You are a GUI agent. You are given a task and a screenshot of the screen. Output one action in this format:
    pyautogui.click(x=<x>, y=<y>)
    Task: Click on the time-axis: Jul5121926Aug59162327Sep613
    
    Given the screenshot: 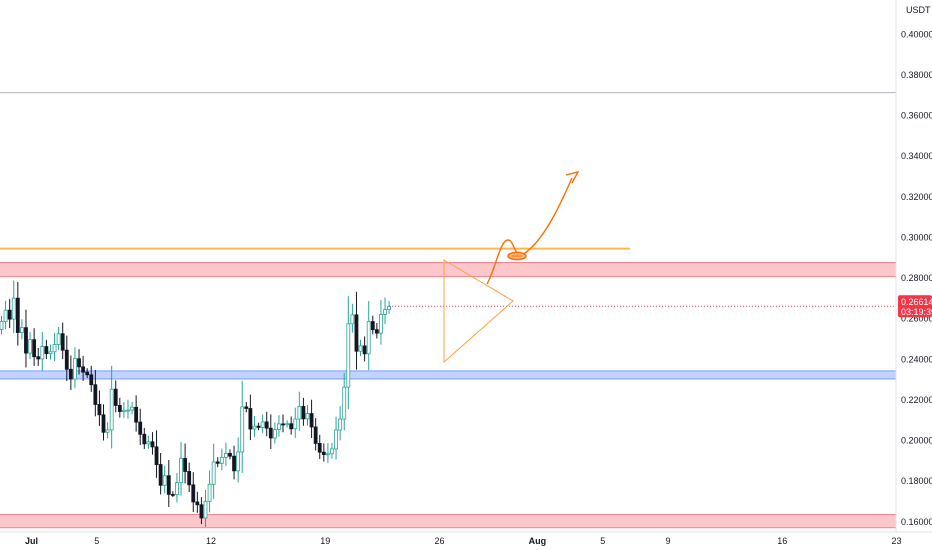 What is the action you would take?
    pyautogui.click(x=466, y=538)
    